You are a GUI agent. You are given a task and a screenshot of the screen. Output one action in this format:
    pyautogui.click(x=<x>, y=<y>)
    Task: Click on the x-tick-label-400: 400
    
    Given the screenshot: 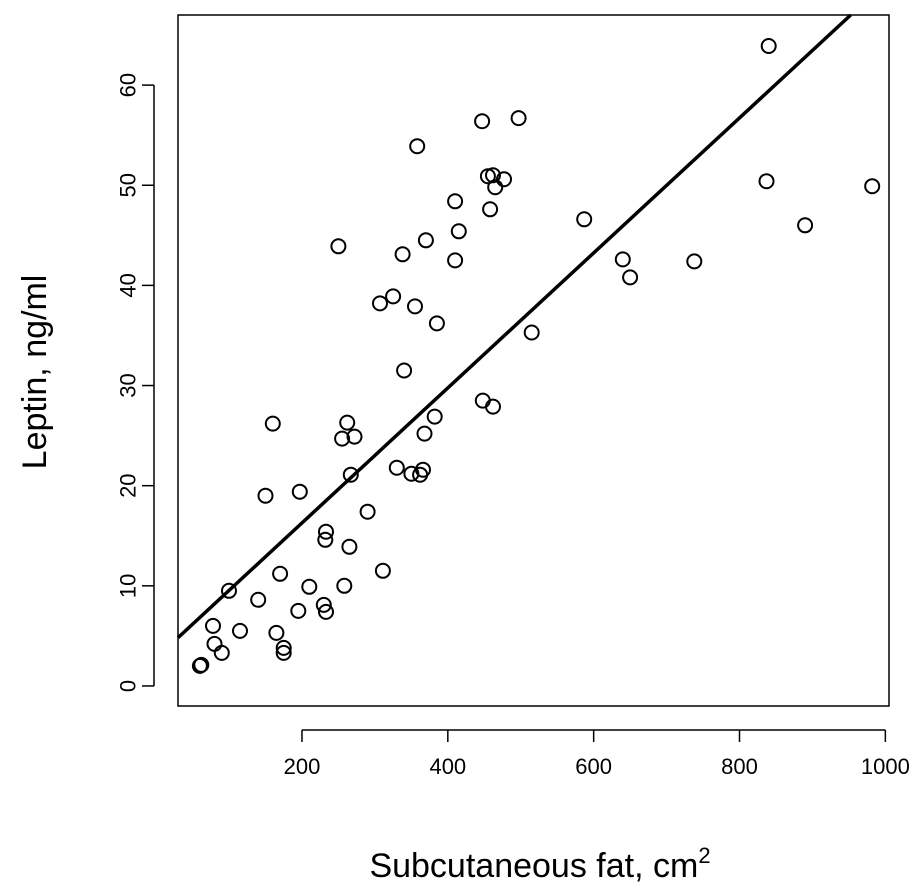 What is the action you would take?
    pyautogui.click(x=447, y=766)
    